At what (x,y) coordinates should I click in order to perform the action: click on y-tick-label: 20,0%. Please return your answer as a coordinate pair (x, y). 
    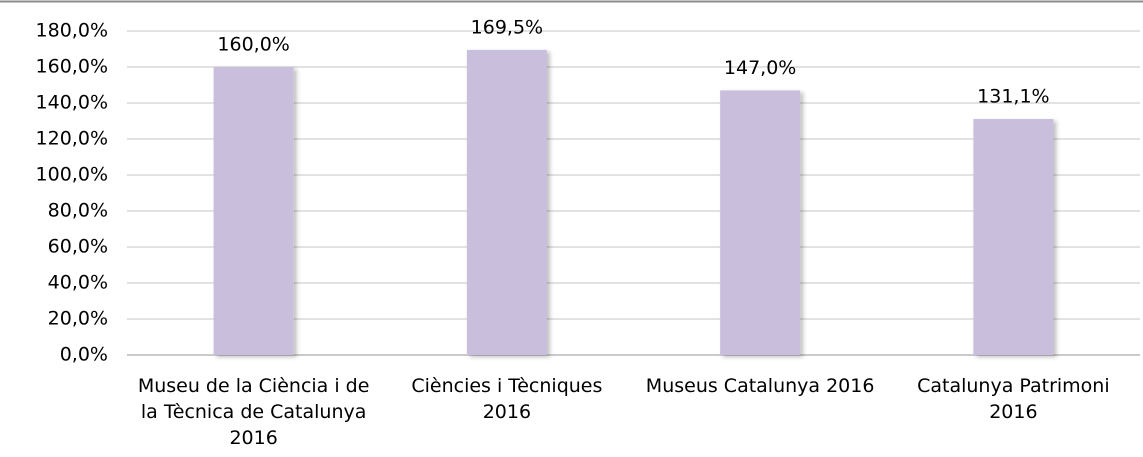
    Looking at the image, I should click on (78, 319).